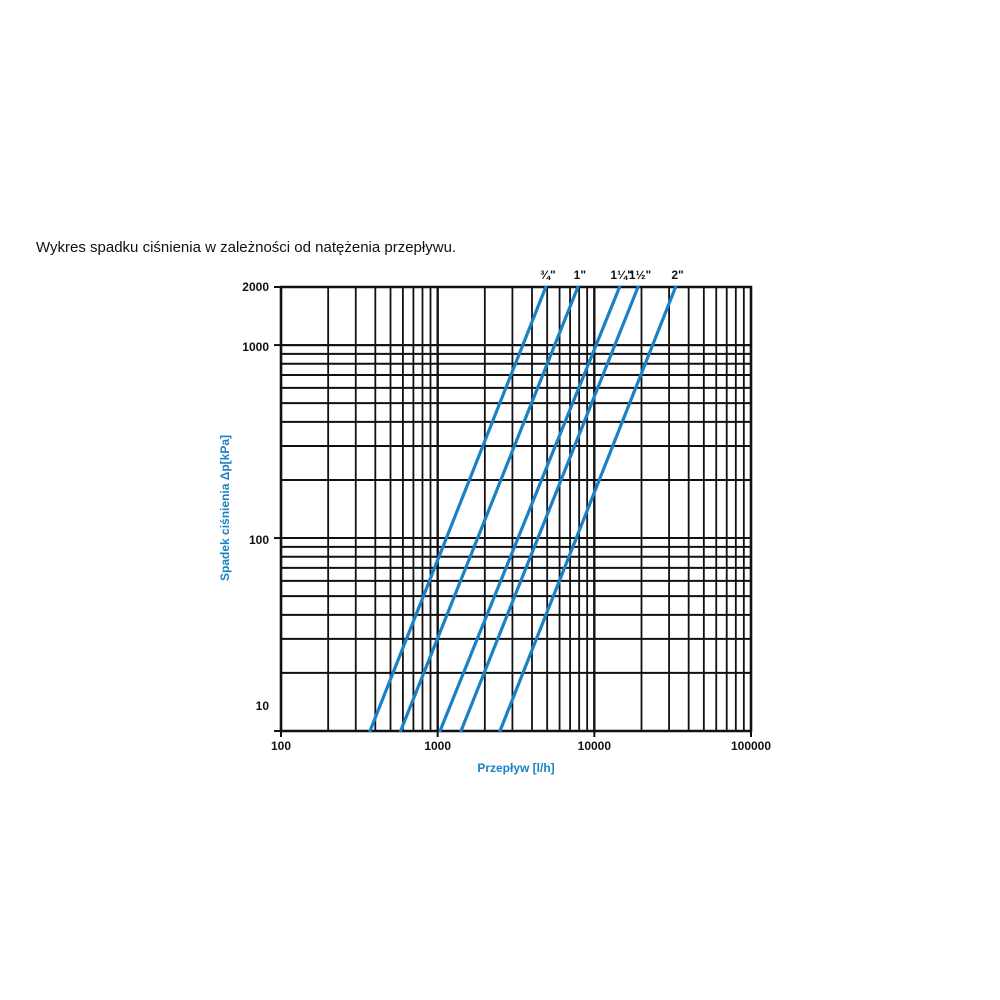  What do you see at coordinates (255, 287) in the screenshot?
I see `y-tick-label: 2000` at bounding box center [255, 287].